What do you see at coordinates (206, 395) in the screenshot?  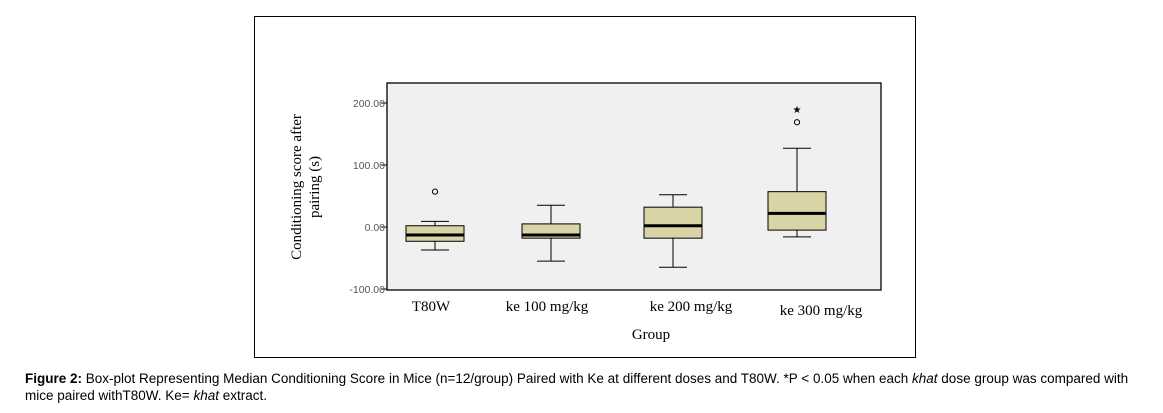 I see `caption-italic-2: khat` at bounding box center [206, 395].